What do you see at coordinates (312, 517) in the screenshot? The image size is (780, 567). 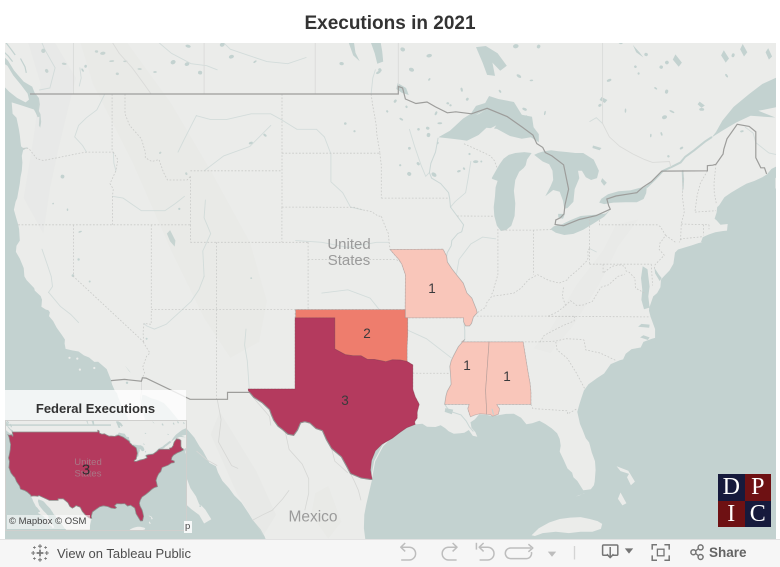 I see `svg-text: Mexico` at bounding box center [312, 517].